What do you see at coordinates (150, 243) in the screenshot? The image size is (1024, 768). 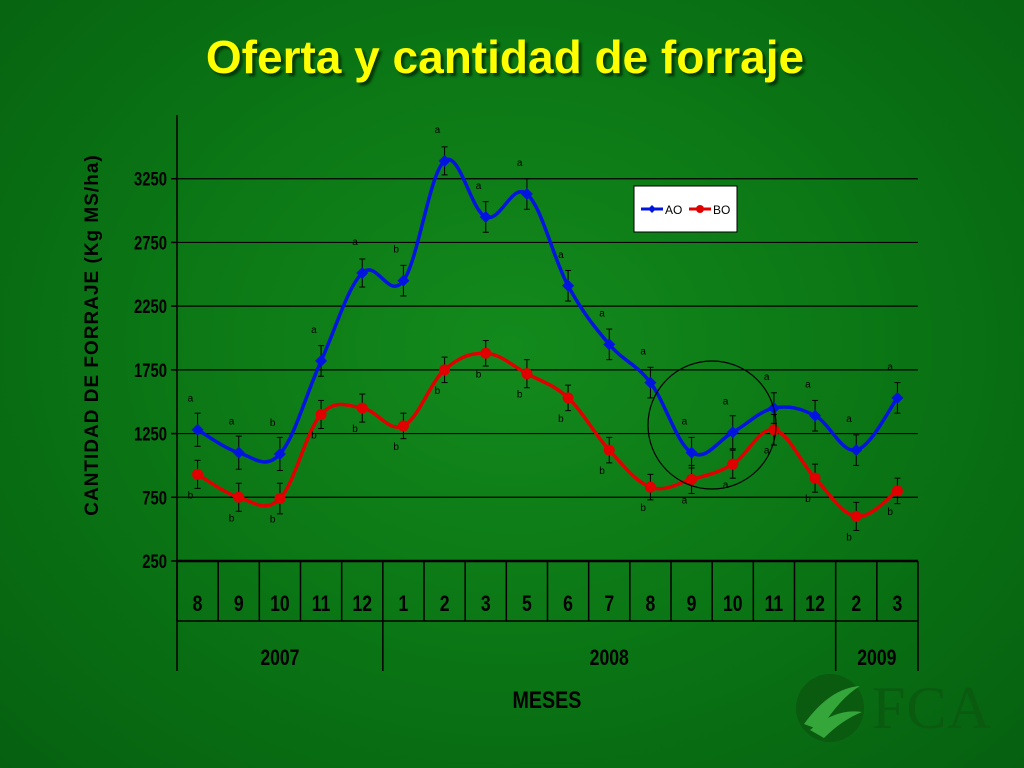 I see `y-tick-label: 2750` at bounding box center [150, 243].